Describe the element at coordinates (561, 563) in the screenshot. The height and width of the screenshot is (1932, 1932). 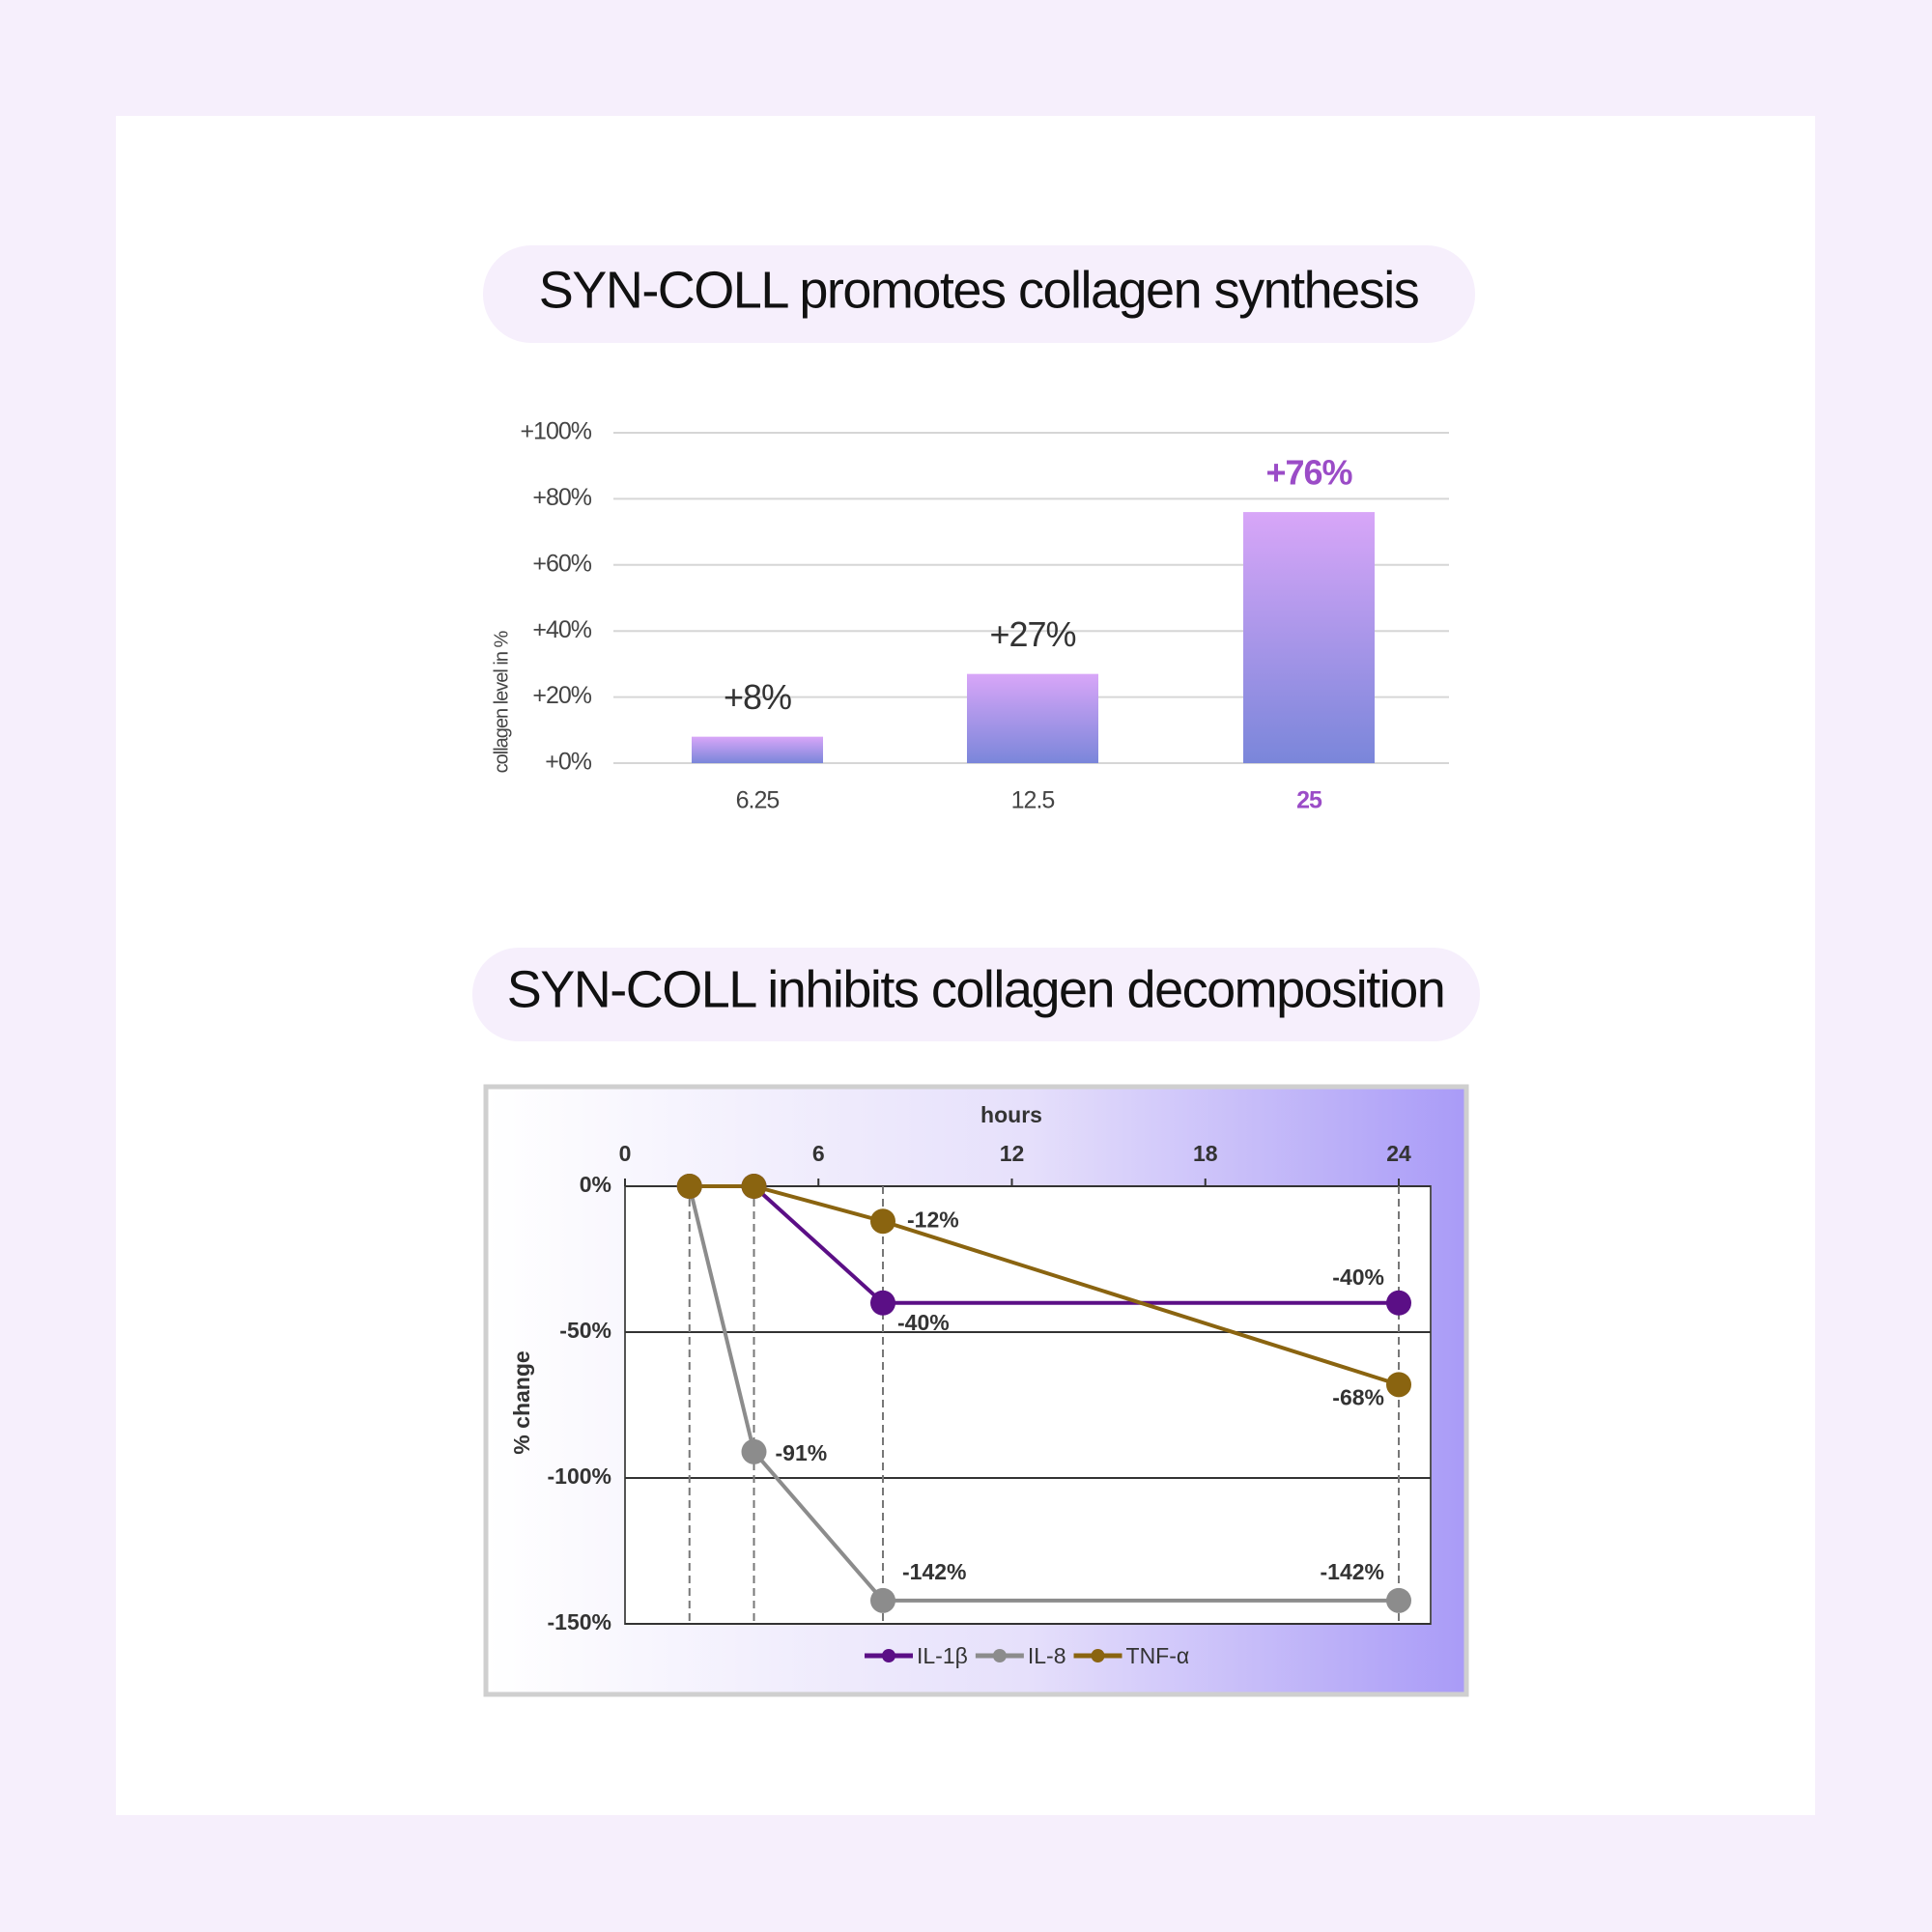
I see `y-tick-label: +60%` at that location.